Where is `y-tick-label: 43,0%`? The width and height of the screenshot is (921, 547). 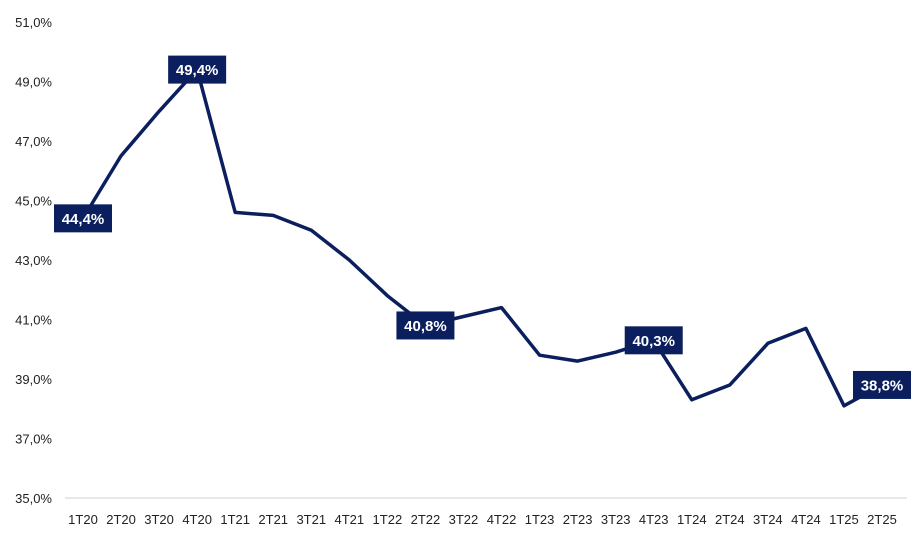
y-tick-label: 43,0% is located at coordinates (33, 260).